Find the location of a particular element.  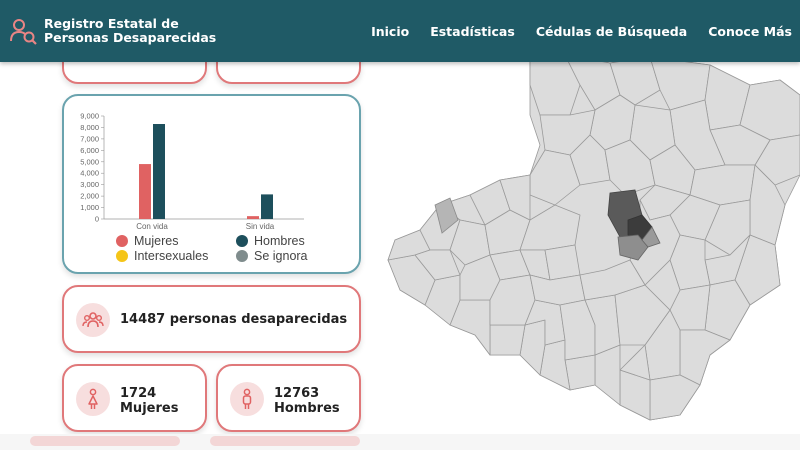

person-search-icon is located at coordinates (23, 31).